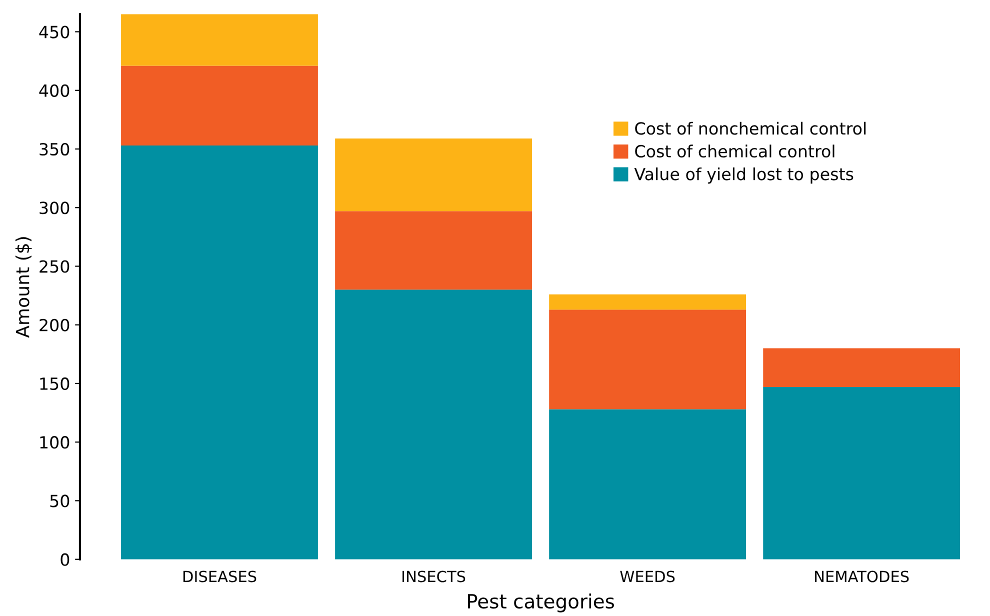 The height and width of the screenshot is (616, 990). What do you see at coordinates (434, 576) in the screenshot?
I see `x-tick-label: INSECTS` at bounding box center [434, 576].